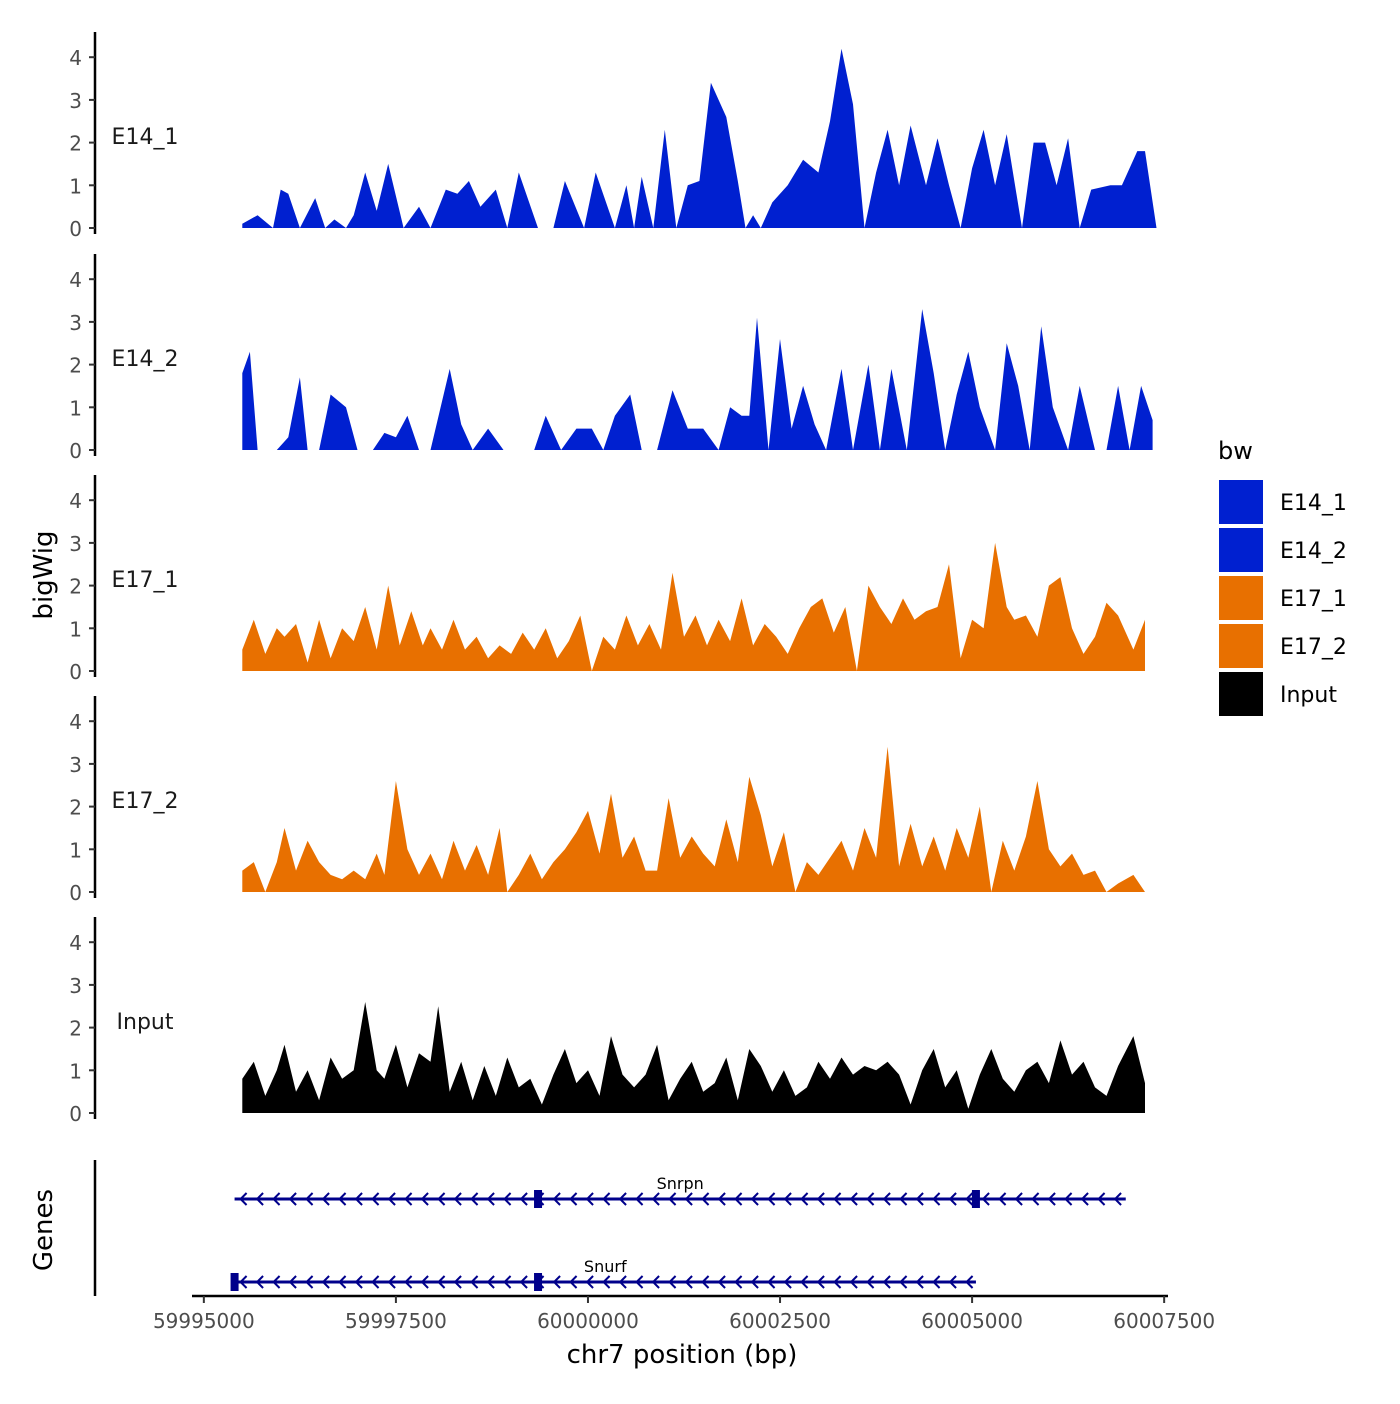 This screenshot has width=1400, height=1404. I want to click on legend-label: E14_2, so click(1313, 551).